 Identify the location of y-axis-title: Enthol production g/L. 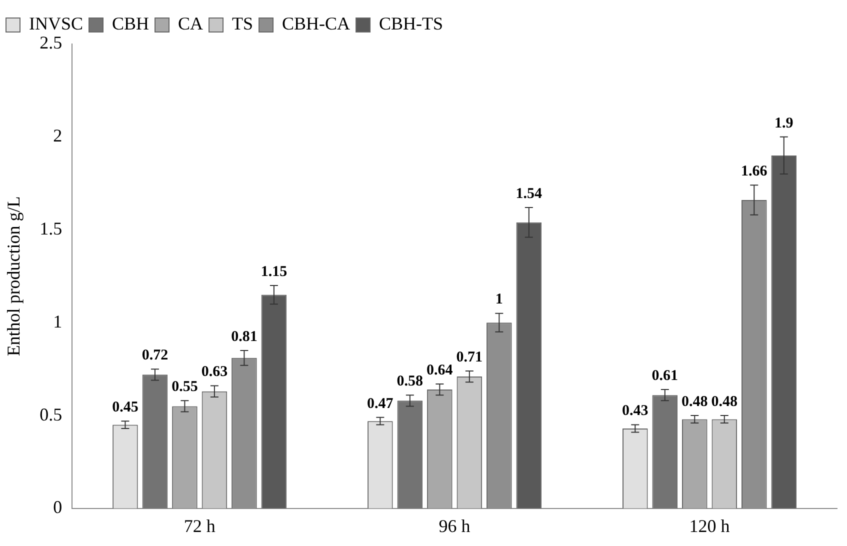
(14, 276).